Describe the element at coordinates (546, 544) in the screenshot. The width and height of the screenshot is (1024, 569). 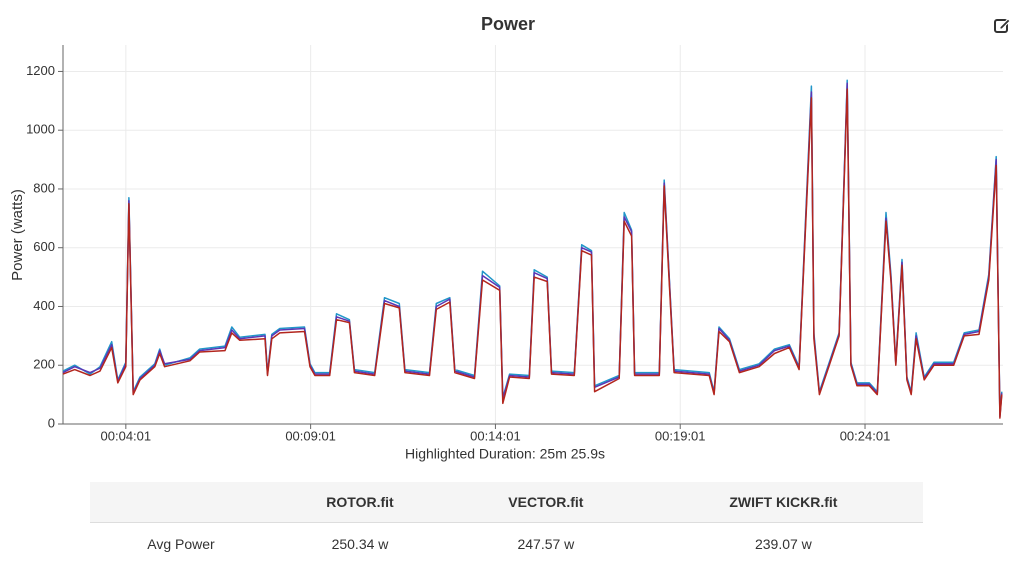
I see `cell: 247.57 w` at that location.